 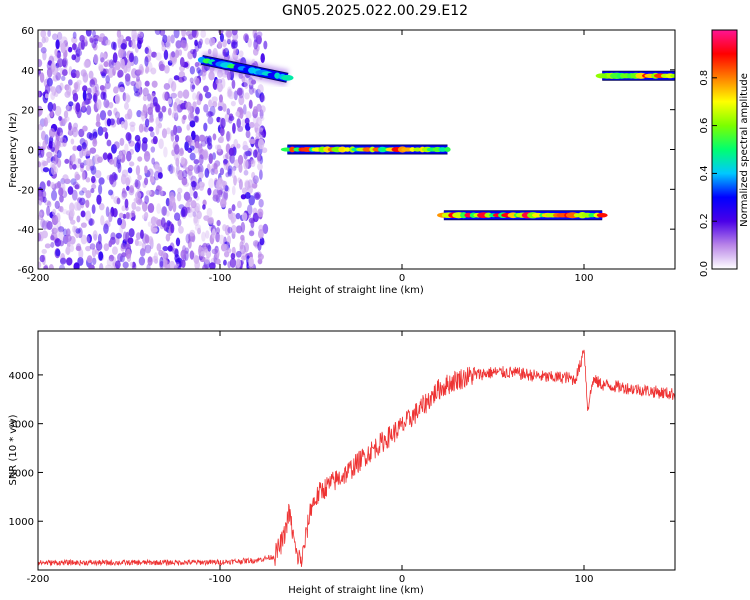 I want to click on segment-core, so click(x=412, y=149).